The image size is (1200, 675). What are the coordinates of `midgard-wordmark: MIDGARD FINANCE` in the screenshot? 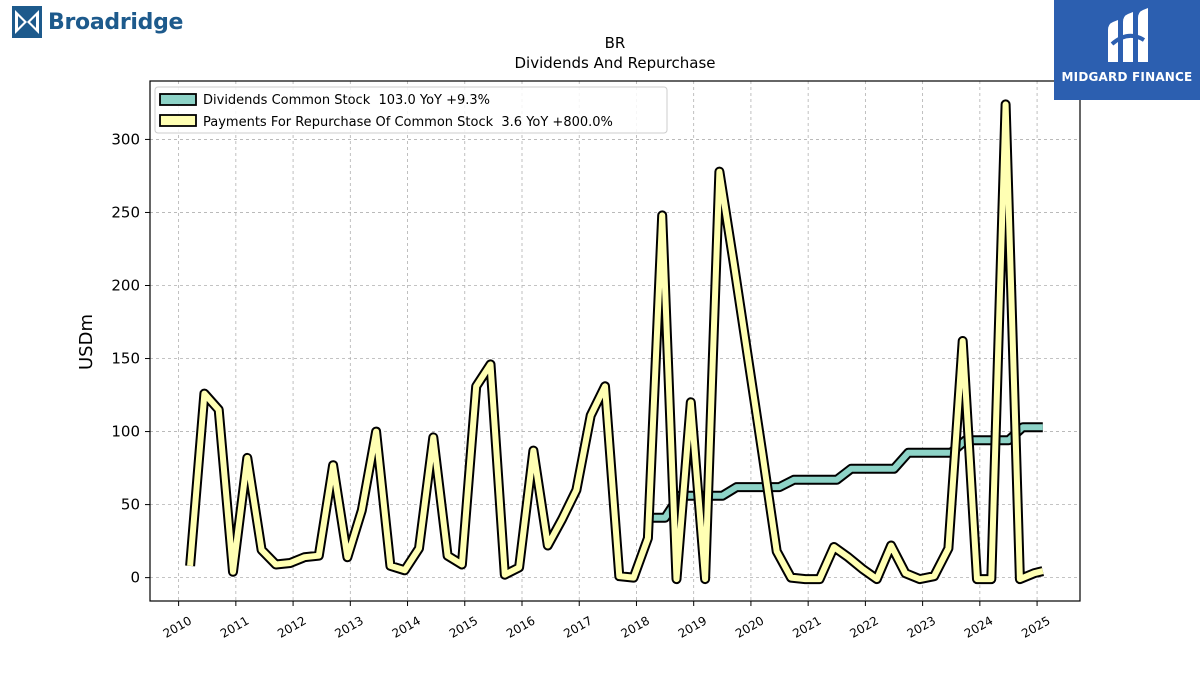 It's located at (1127, 77).